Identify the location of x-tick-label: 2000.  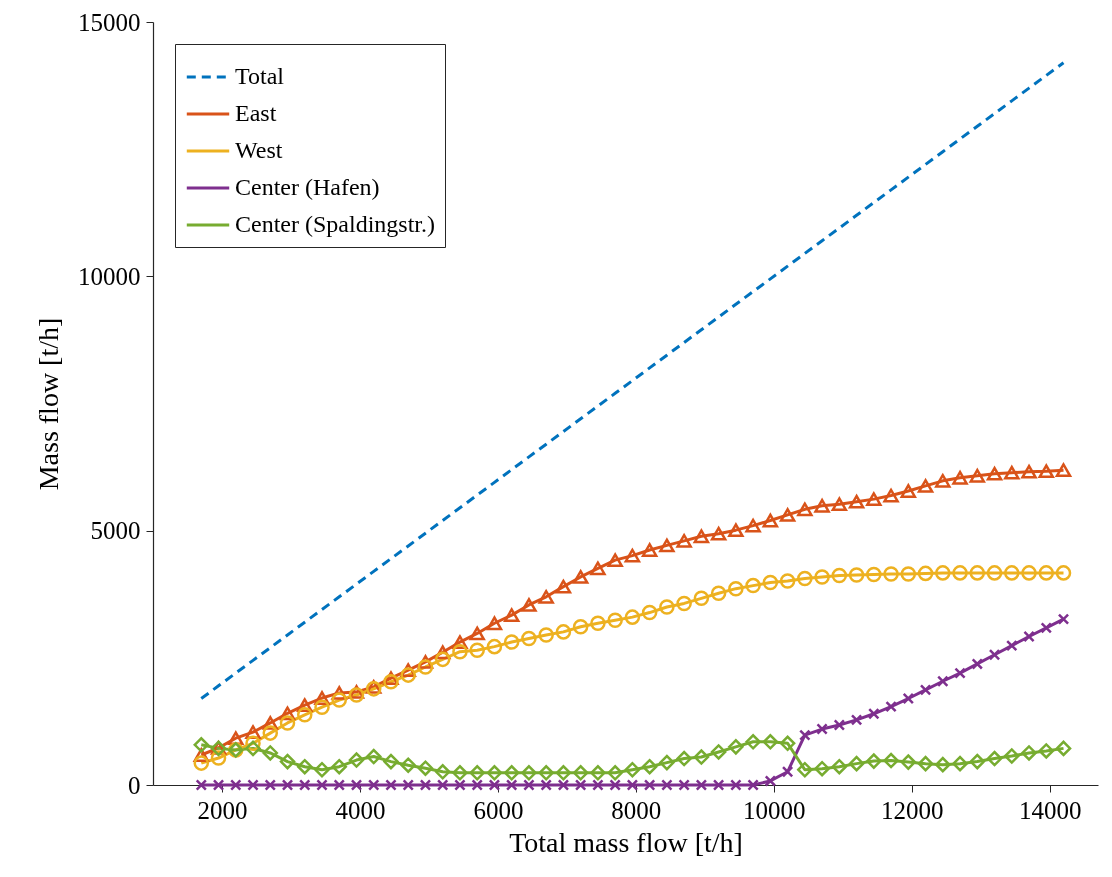
(222, 810).